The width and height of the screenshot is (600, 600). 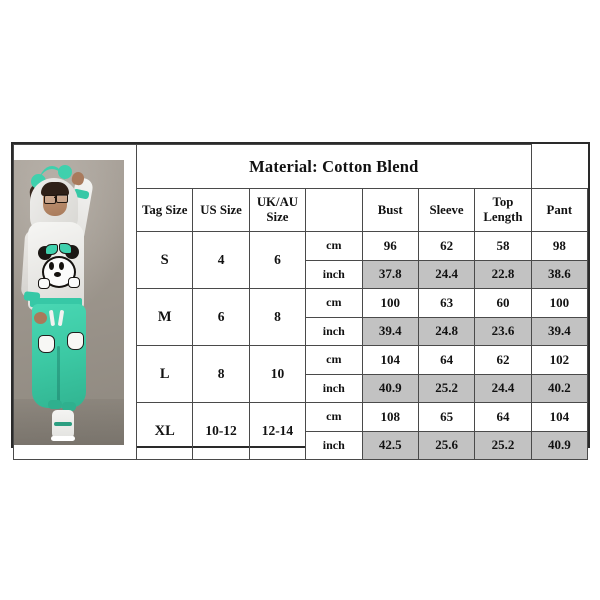 What do you see at coordinates (446, 274) in the screenshot?
I see `cell-sleeve-inch: 24.4` at bounding box center [446, 274].